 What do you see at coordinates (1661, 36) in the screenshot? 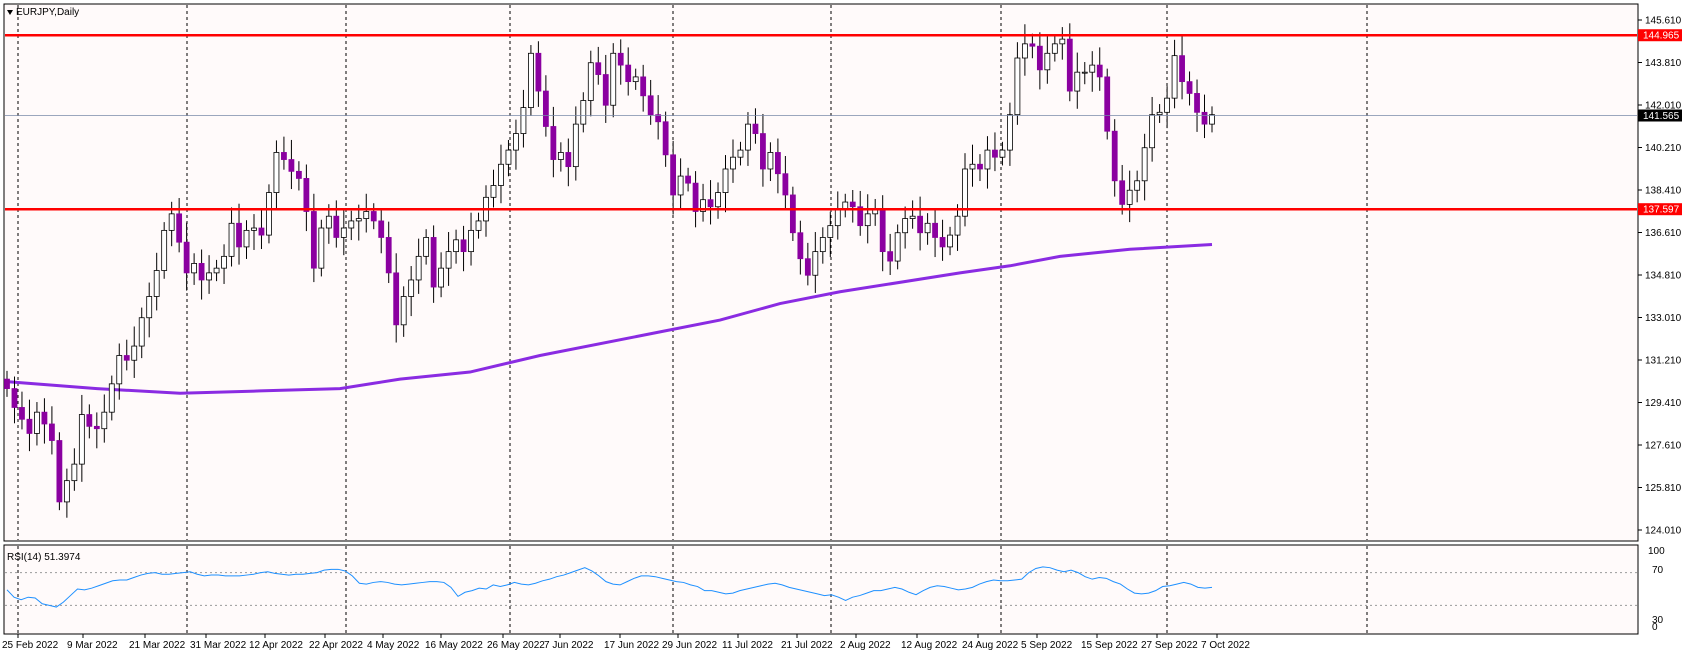
I see `price-tag-upper-level-label: 144.965` at bounding box center [1661, 36].